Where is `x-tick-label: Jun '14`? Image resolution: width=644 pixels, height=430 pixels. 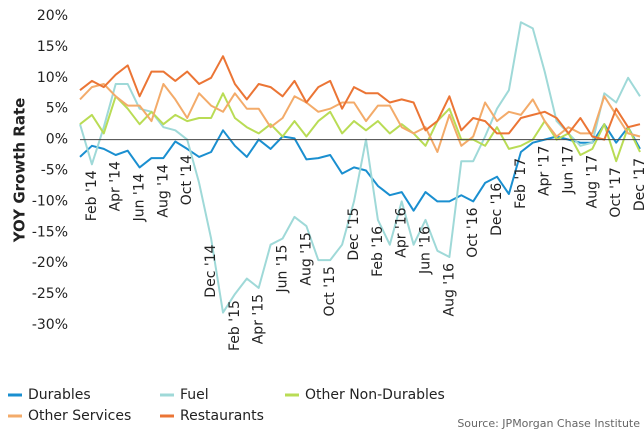 x-tick-label: Jun '14 is located at coordinates (140, 197).